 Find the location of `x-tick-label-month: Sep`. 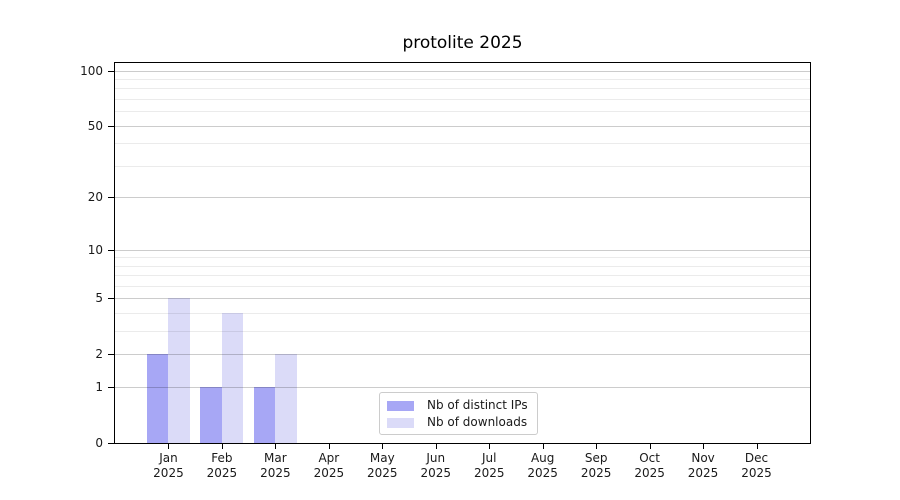

x-tick-label-month: Sep is located at coordinates (596, 458).